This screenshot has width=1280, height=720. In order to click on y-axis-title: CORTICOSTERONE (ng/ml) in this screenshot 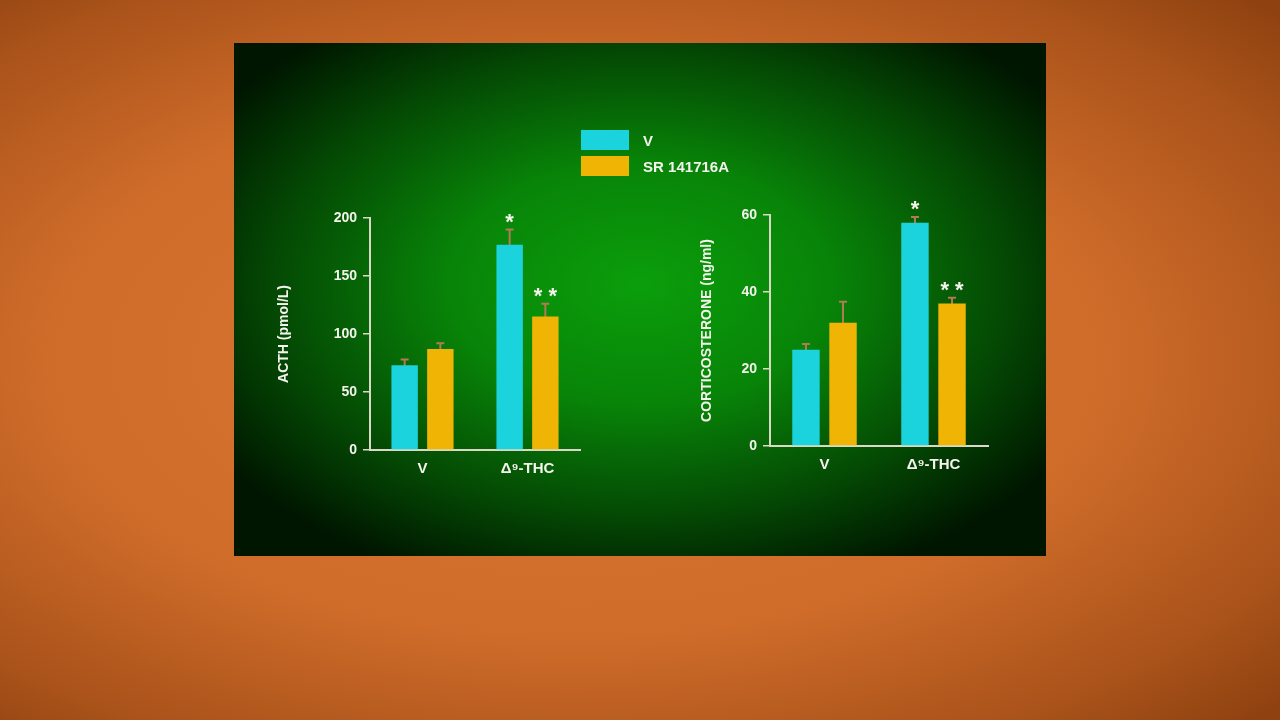, I will do `click(706, 330)`.